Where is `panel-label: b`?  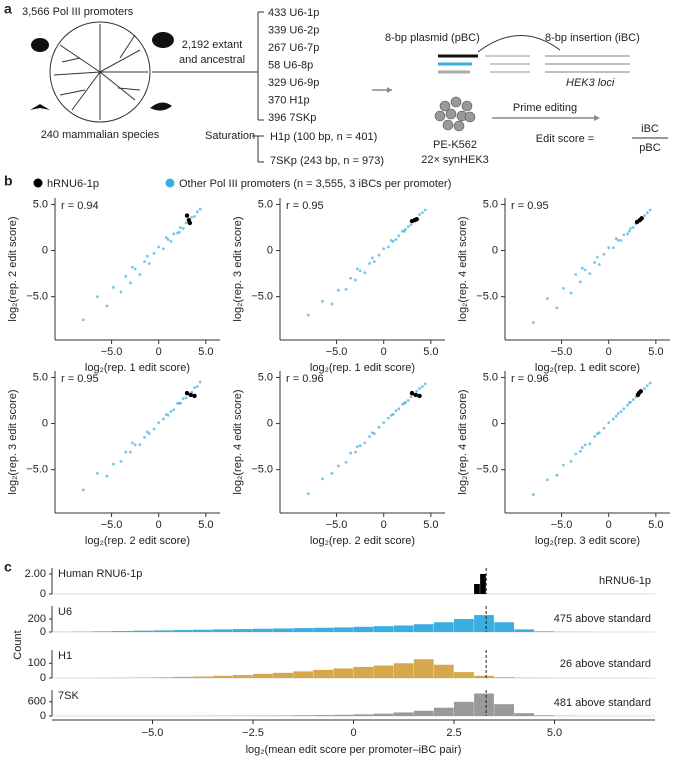
panel-label: b is located at coordinates (8, 181).